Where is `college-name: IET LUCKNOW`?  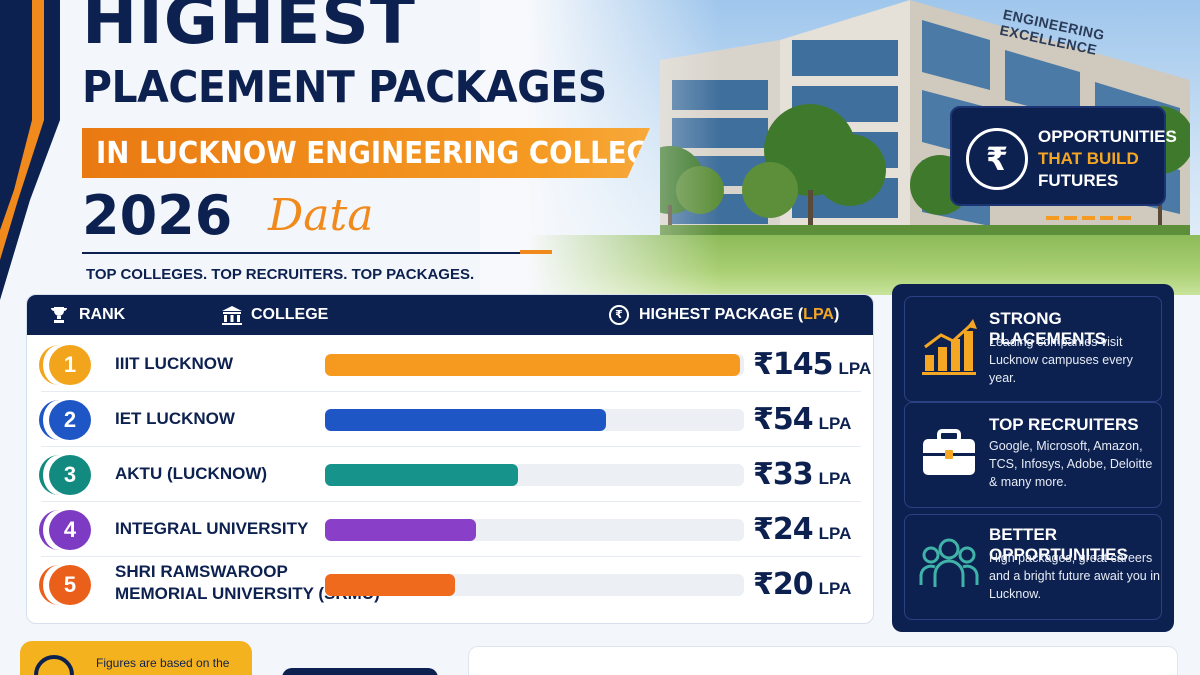 college-name: IET LUCKNOW is located at coordinates (175, 418).